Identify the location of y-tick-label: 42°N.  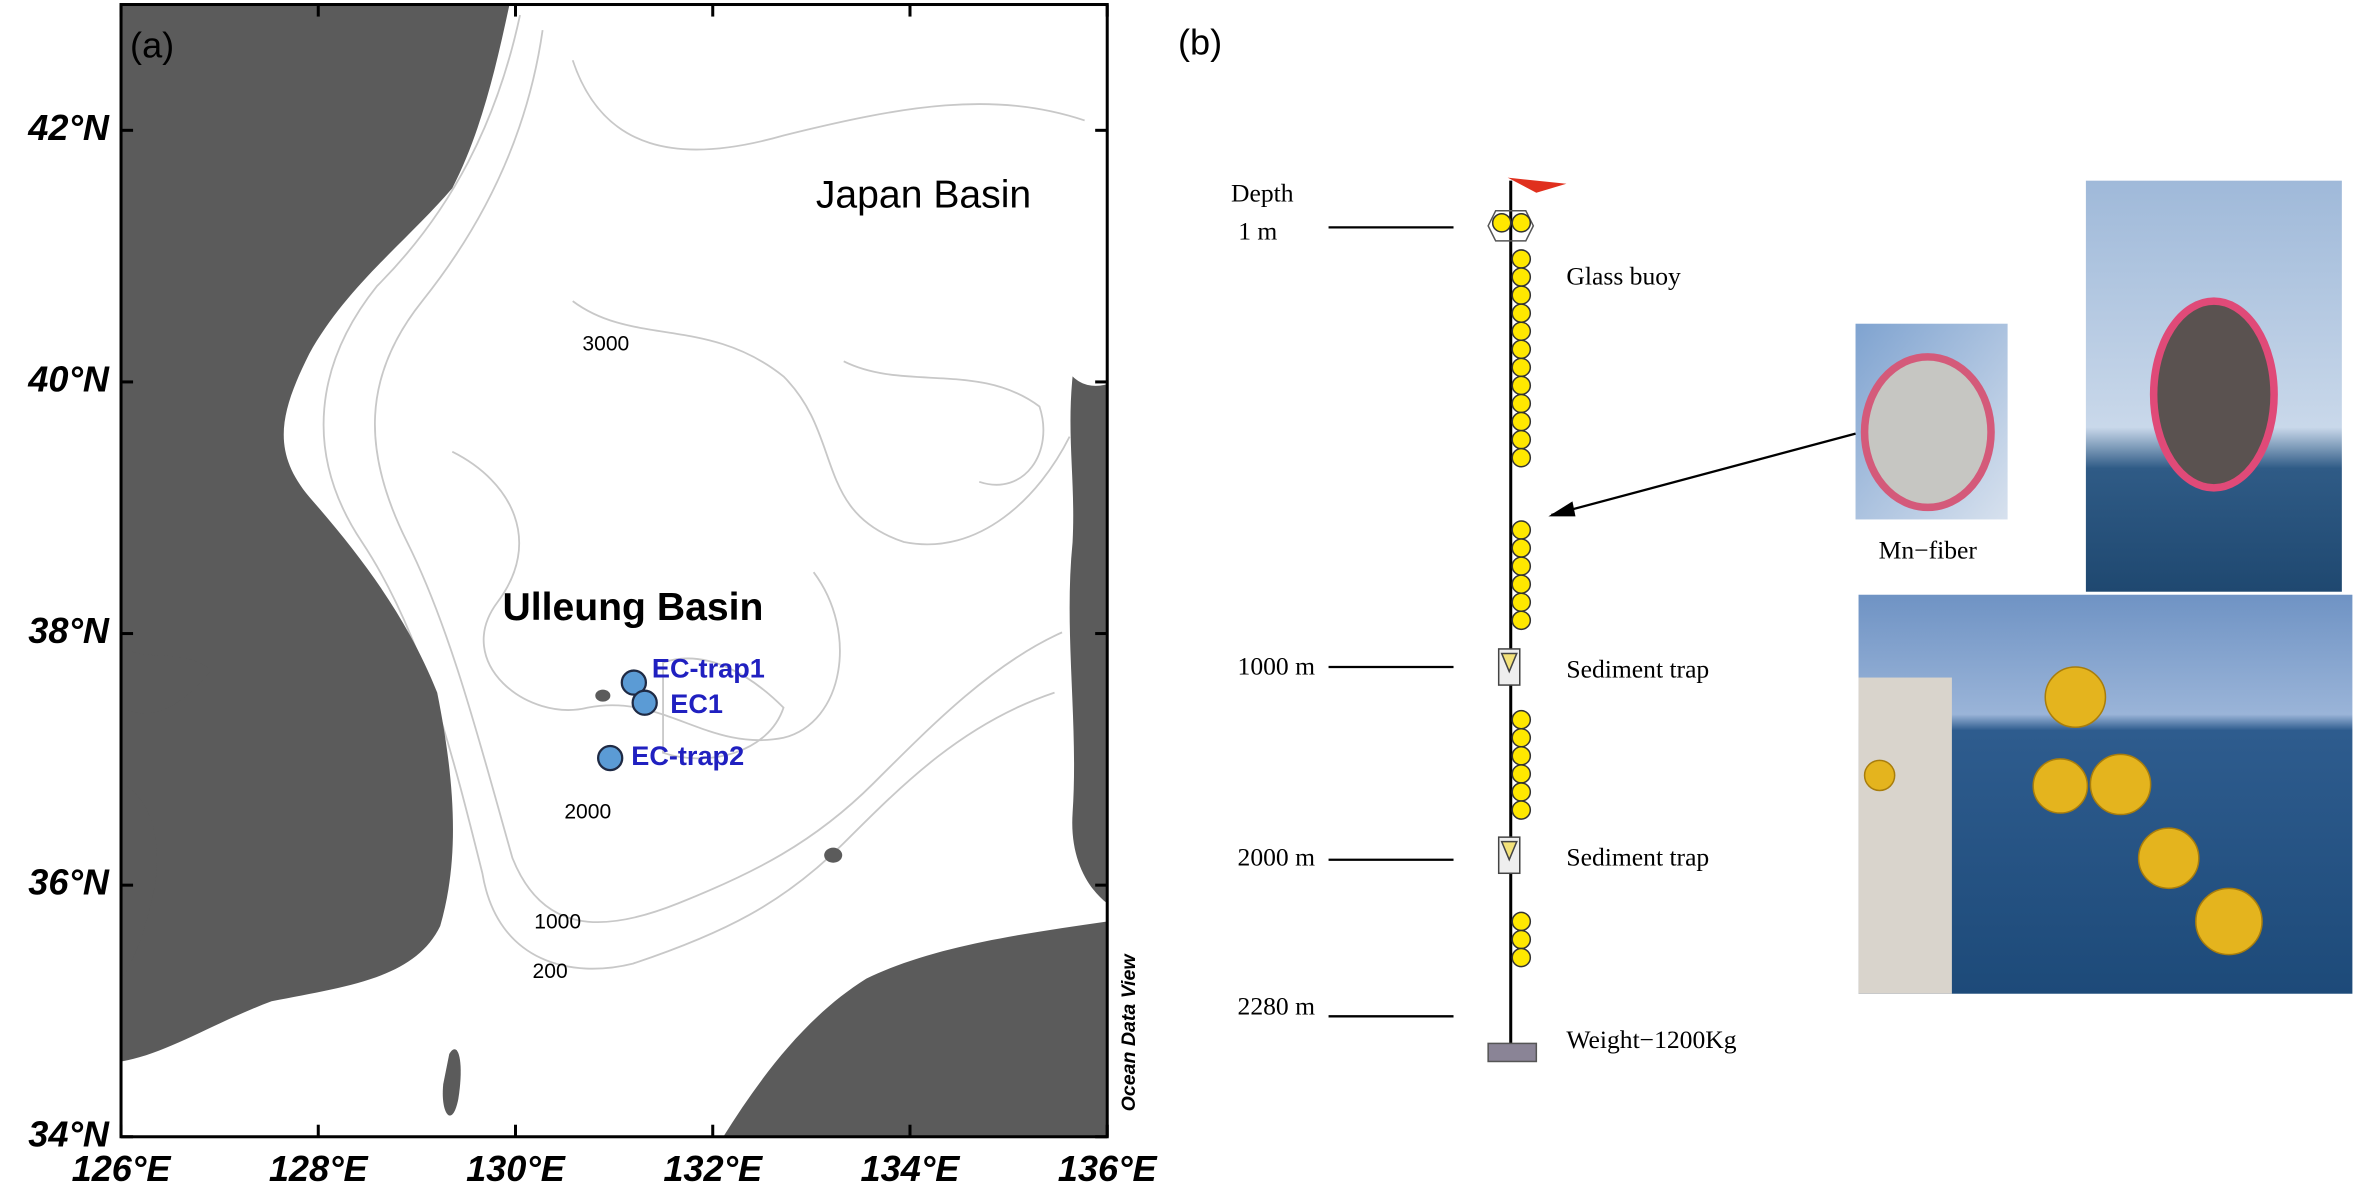
(68, 127).